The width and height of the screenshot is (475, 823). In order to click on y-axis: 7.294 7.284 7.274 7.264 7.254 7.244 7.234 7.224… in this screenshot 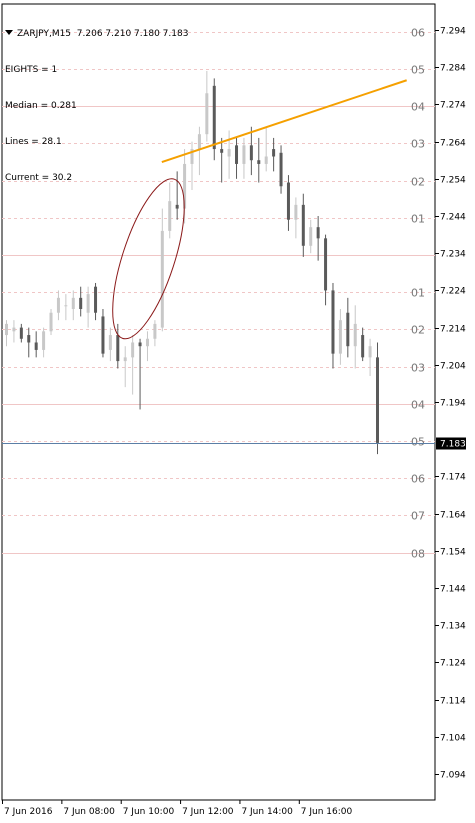, I will do `click(450, 404)`.